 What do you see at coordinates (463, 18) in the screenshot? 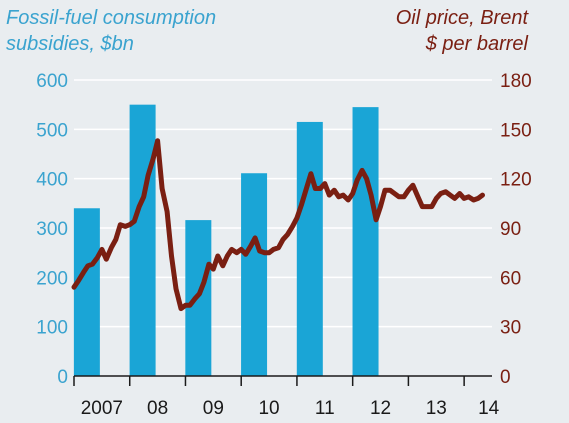
I see `right-axis-title-line-1: Oil price, Brent` at bounding box center [463, 18].